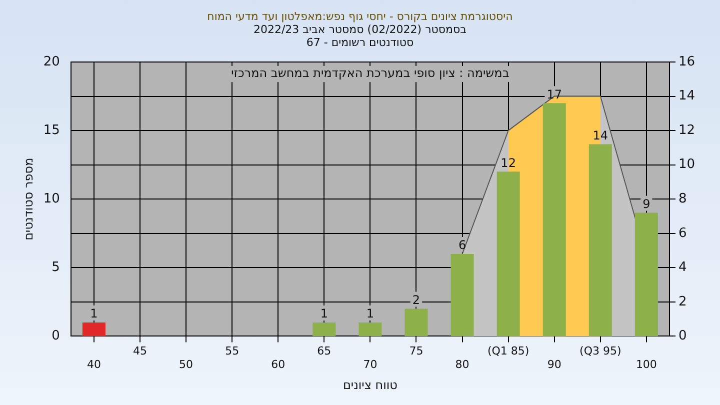 The image size is (720, 405). I want to click on y2-tick-label: 12, so click(687, 130).